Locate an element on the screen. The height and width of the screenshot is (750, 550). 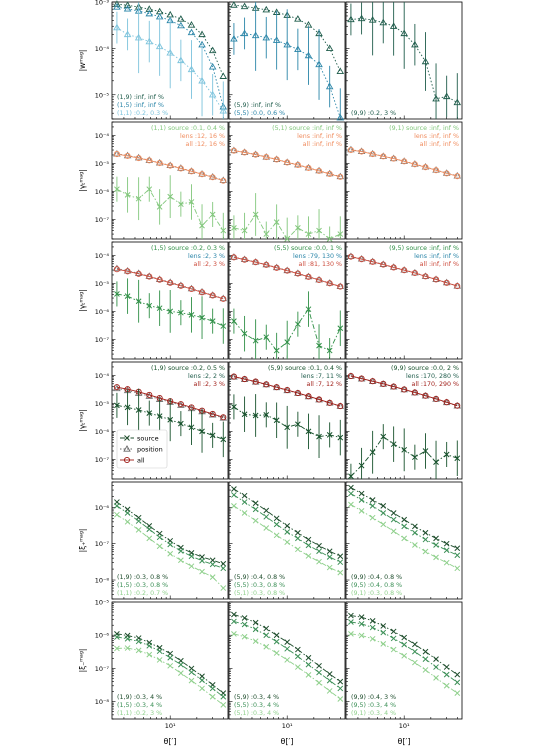
panel-annotation: all :inf, inf % is located at coordinates (322, 144).